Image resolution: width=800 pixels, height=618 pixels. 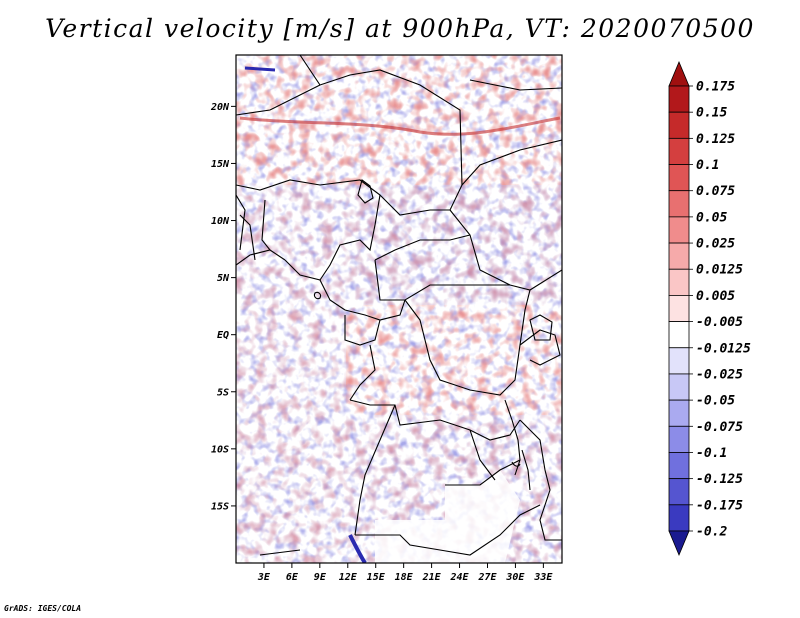 What do you see at coordinates (543, 577) in the screenshot?
I see `lon-tick-label: 33E` at bounding box center [543, 577].